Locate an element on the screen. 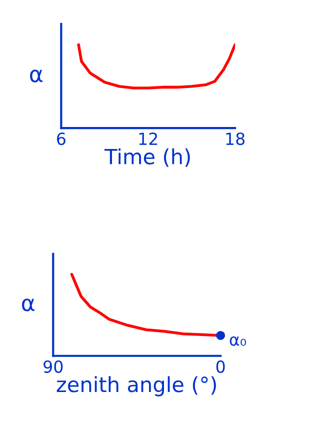  x-tick-label: 6 is located at coordinates (61, 139).